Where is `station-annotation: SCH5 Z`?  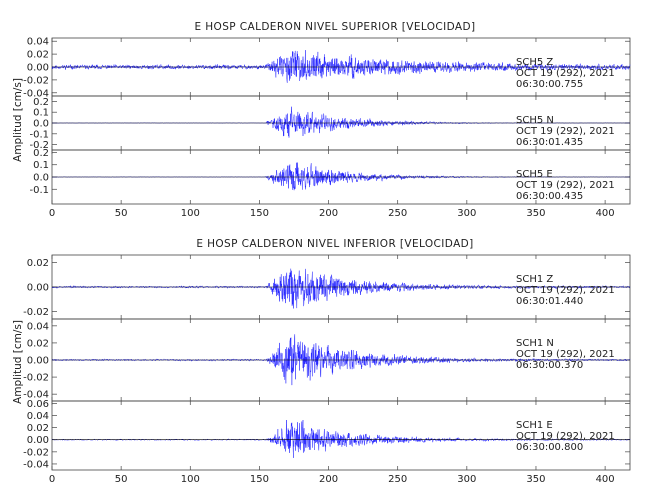
station-annotation: SCH5 Z is located at coordinates (534, 62).